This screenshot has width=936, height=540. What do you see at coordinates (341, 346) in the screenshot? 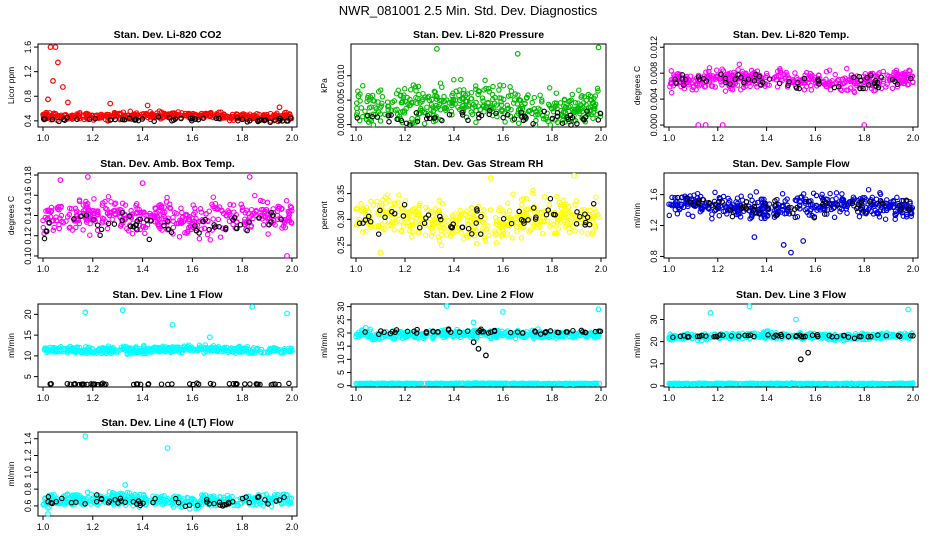
I see `y-tick-label: 15` at bounding box center [341, 346].